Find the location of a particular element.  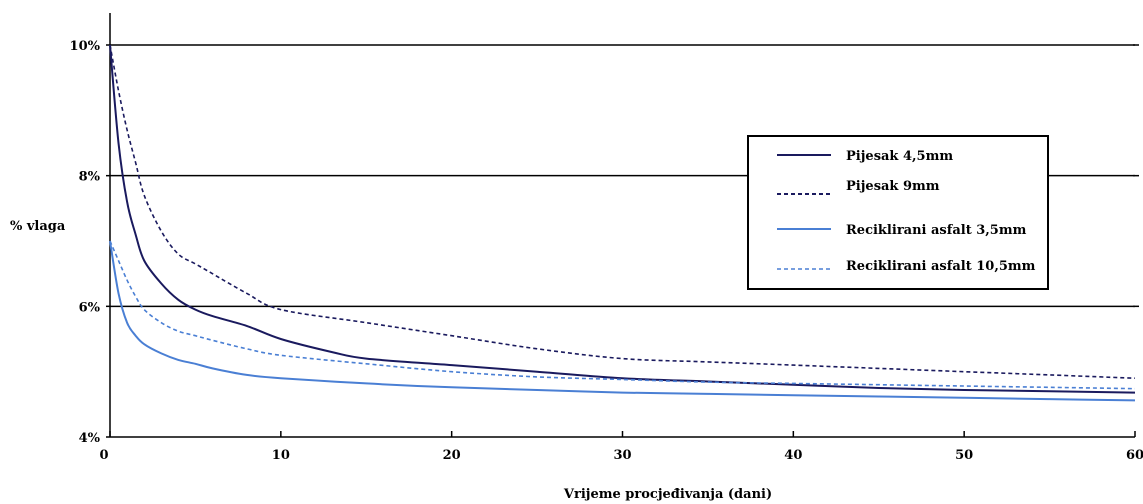

x-tick-label-60: 60 is located at coordinates (1134, 455).